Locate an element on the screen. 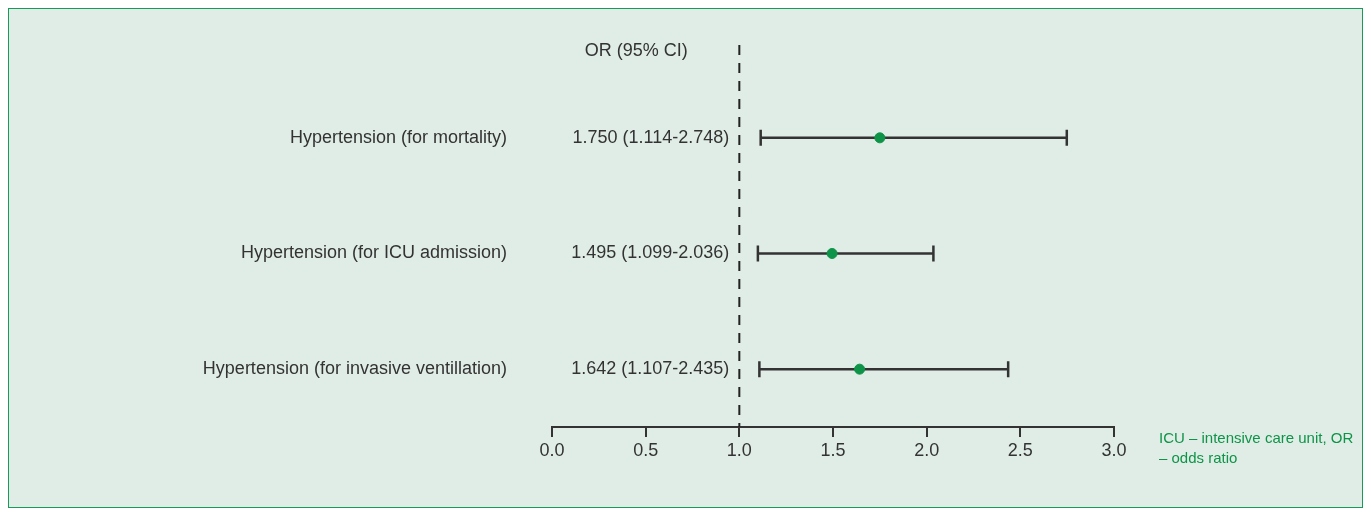  text: ICU – intensive care unit, OR – odds ratio is located at coordinates (1256, 448).